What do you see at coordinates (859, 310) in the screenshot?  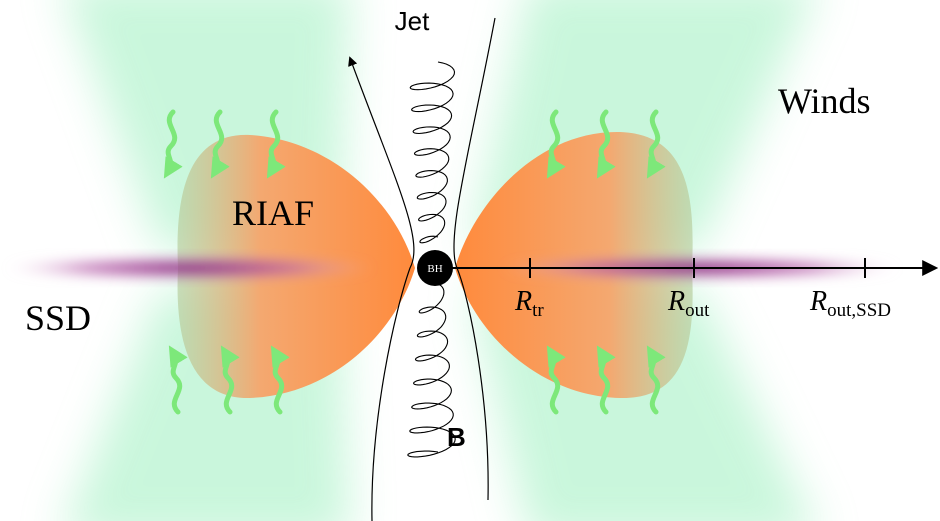 I see `radius-subscript: out,SSD` at bounding box center [859, 310].